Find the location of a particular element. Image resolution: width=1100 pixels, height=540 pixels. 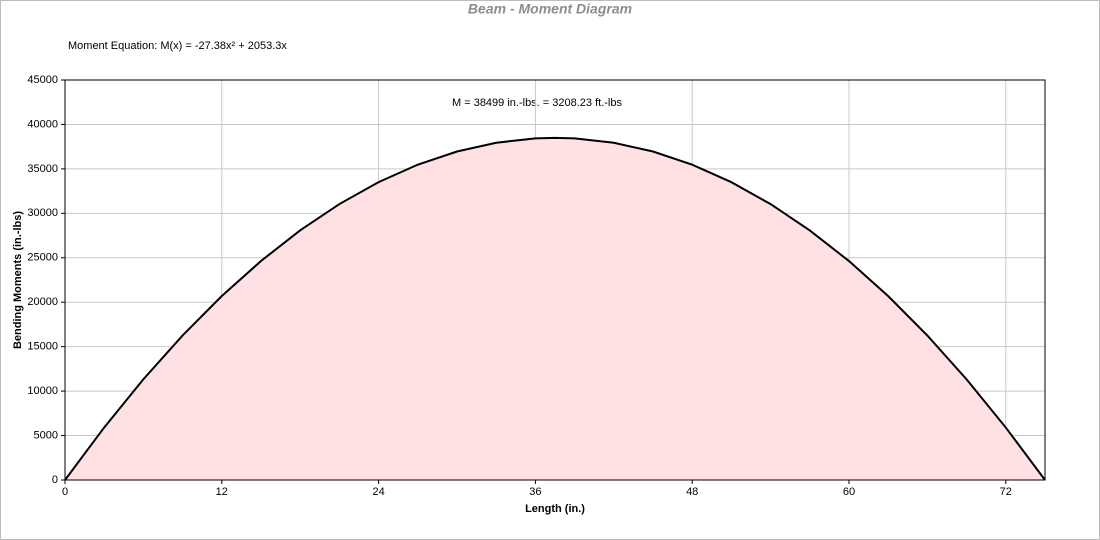

annotation: M = 38499 in.-lbs. = 3208.23 ft.-lbs is located at coordinates (537, 103).